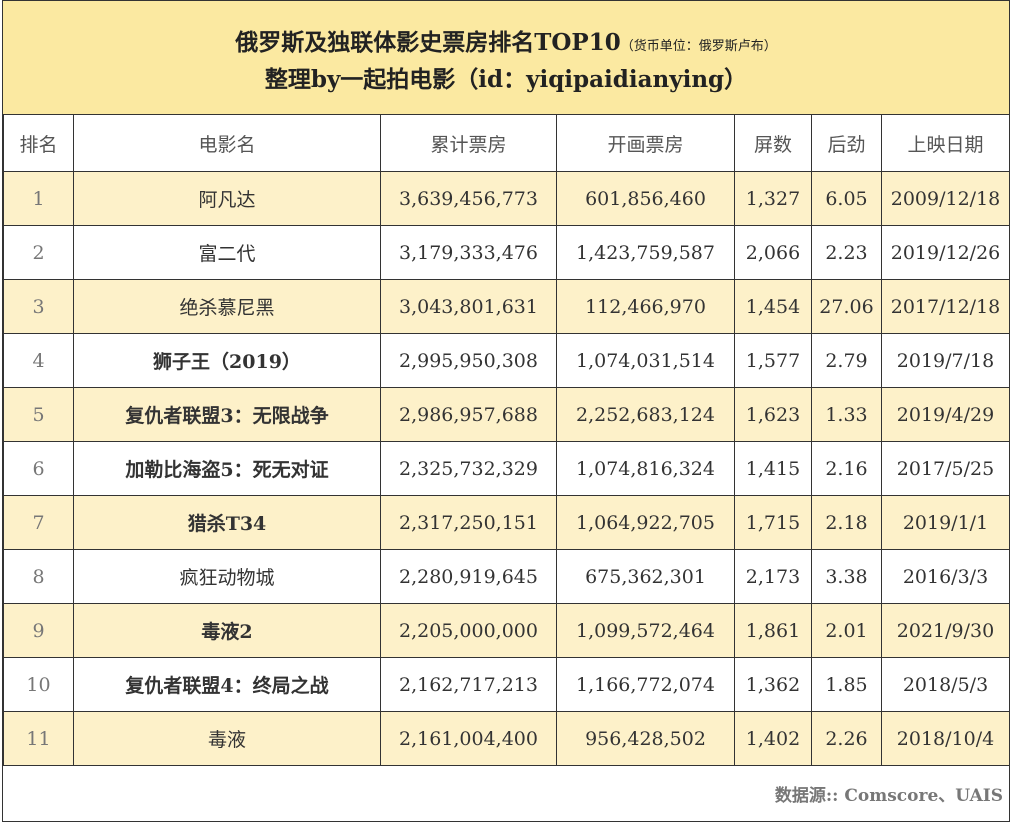 This screenshot has height=826, width=1012. I want to click on footer: 数据源:: Comscore、UAIS, so click(888, 796).